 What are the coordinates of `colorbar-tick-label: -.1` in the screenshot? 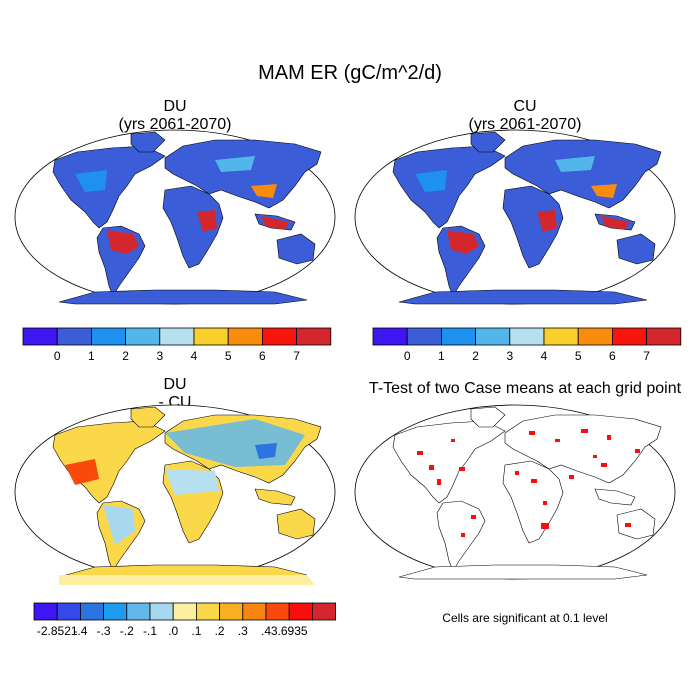 It's located at (150, 631).